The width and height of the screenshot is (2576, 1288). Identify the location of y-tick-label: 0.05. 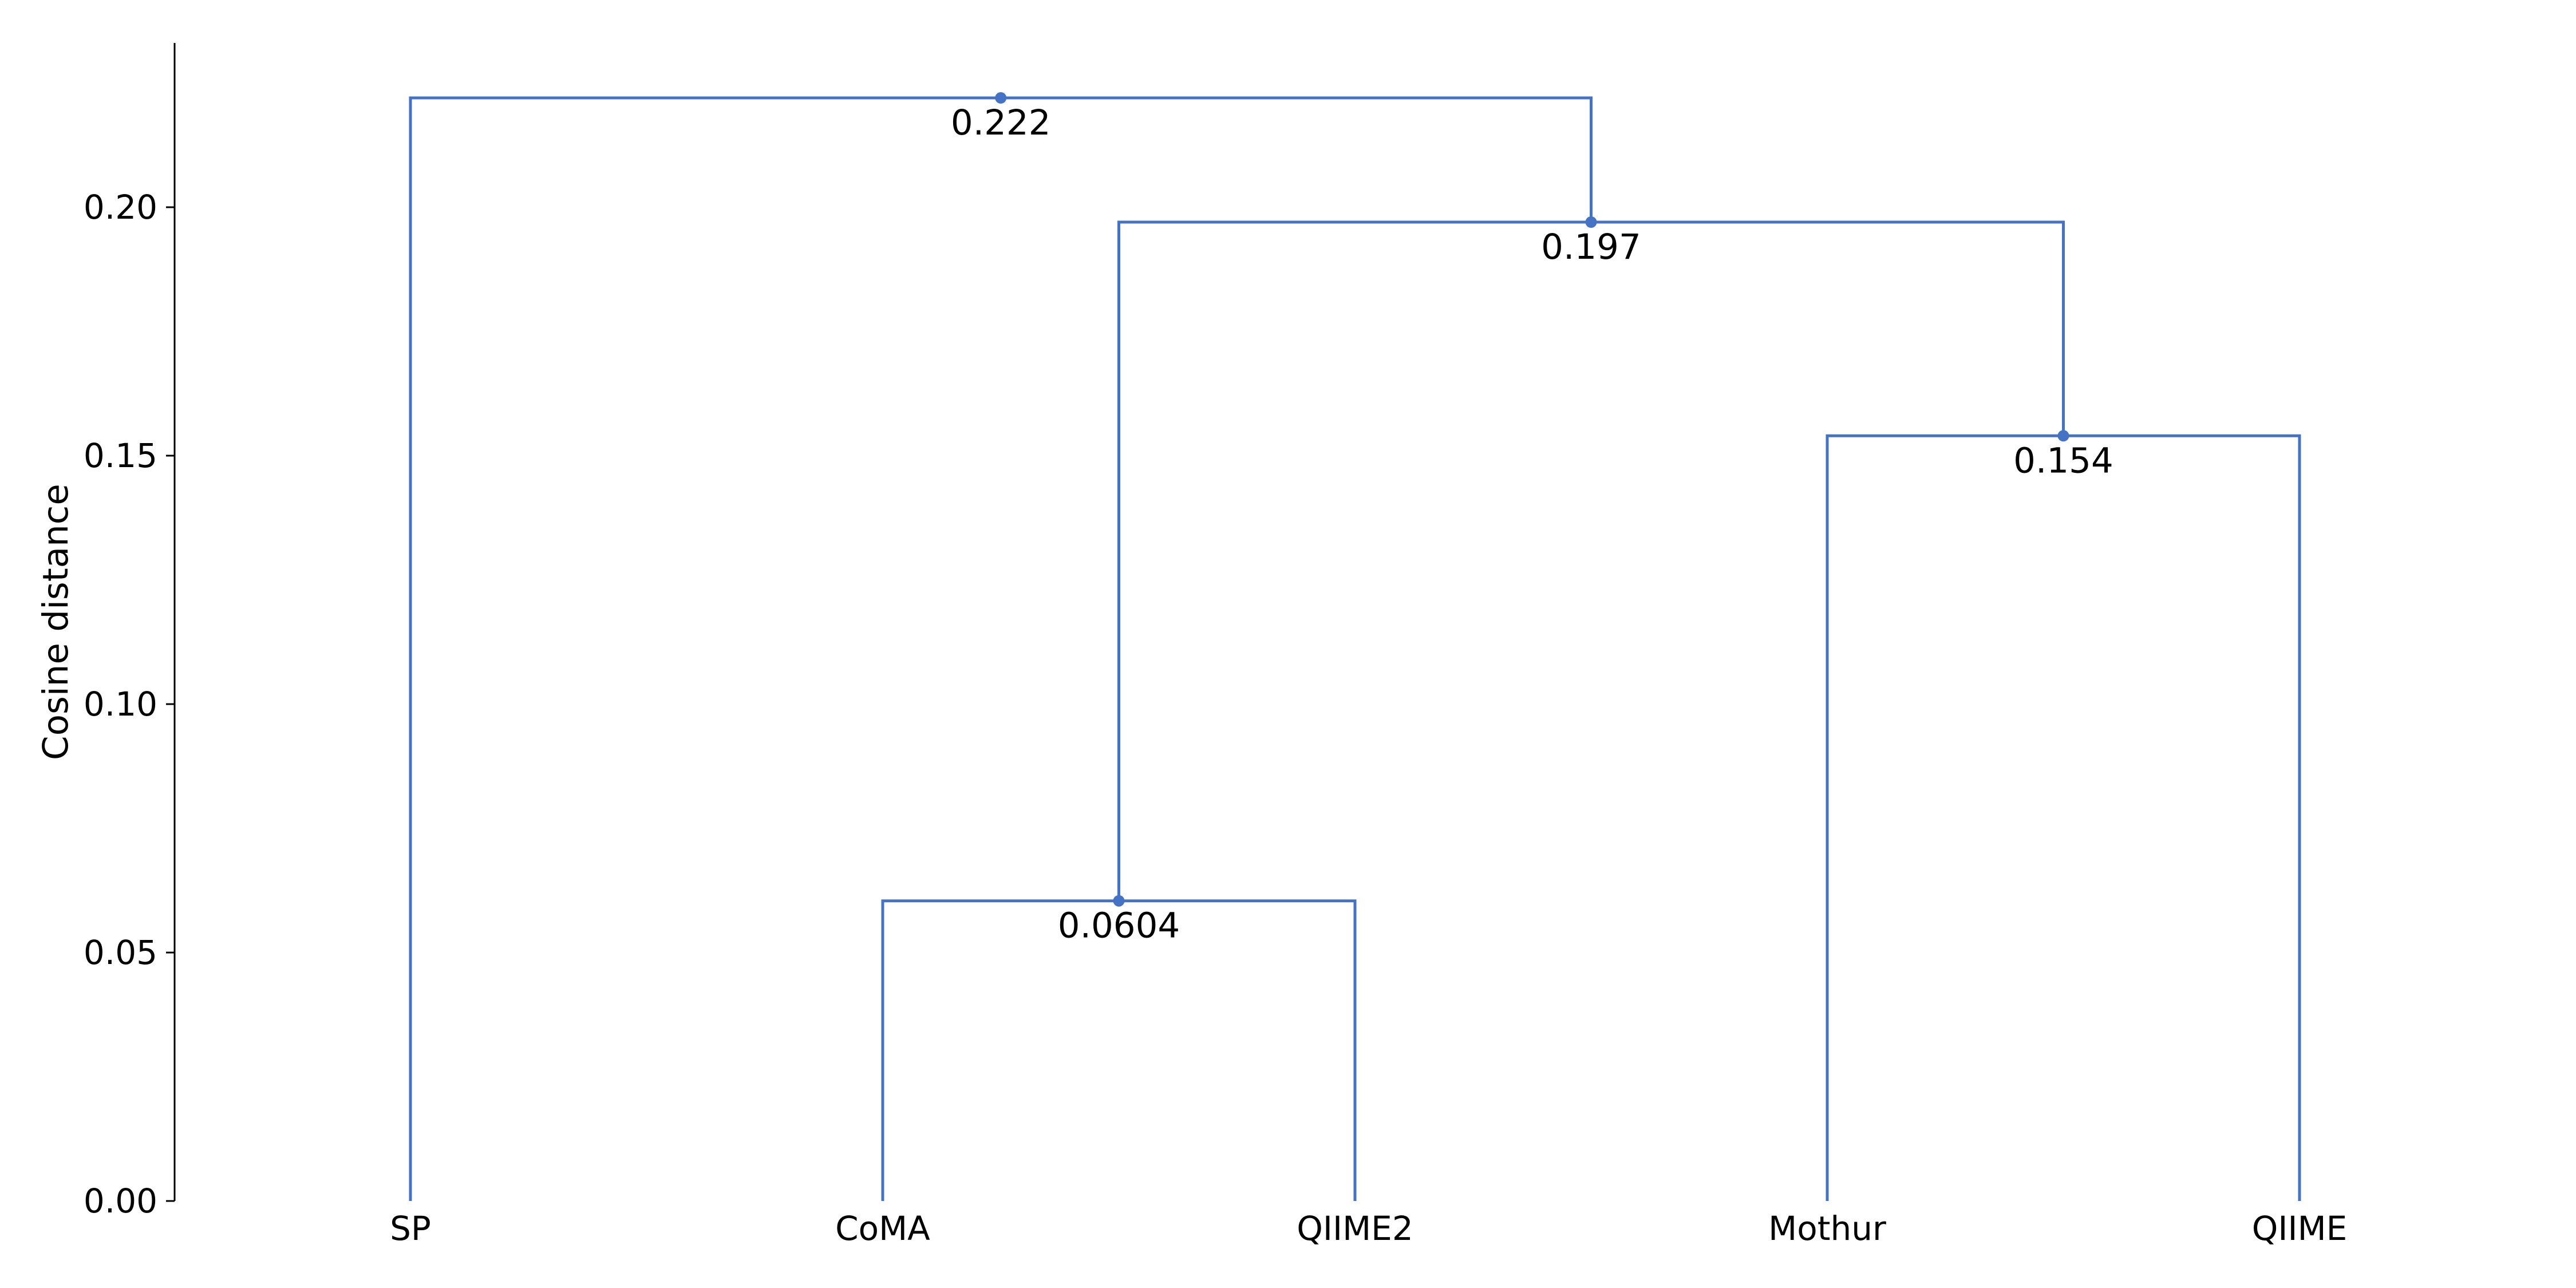
(120, 952).